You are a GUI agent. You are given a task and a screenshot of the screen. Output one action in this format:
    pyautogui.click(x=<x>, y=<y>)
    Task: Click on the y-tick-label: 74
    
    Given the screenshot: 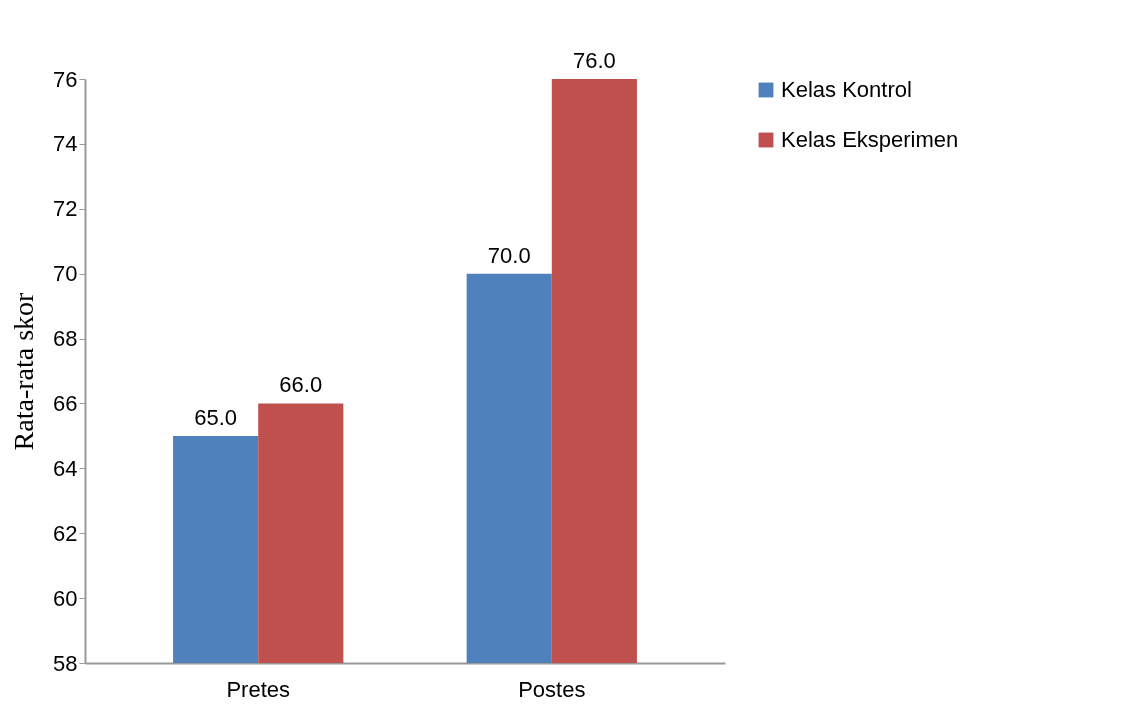 What is the action you would take?
    pyautogui.click(x=65, y=144)
    